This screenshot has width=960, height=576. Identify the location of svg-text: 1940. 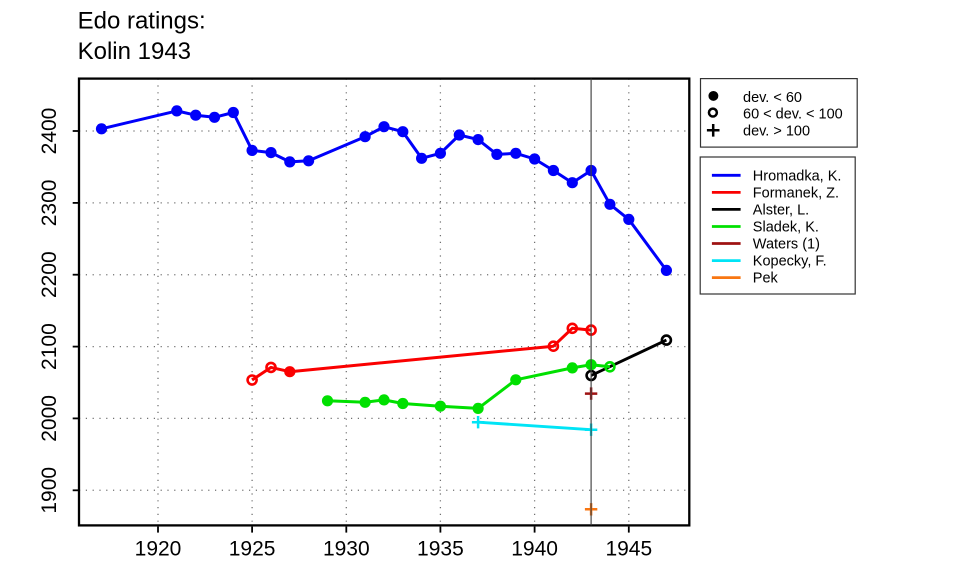
(534, 549).